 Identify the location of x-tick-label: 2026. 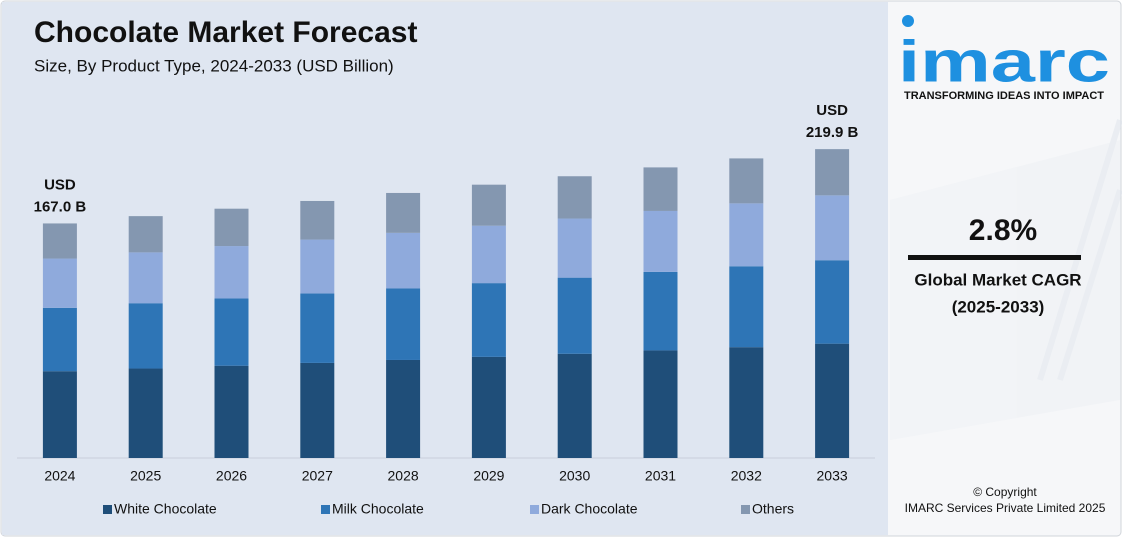
(231, 476).